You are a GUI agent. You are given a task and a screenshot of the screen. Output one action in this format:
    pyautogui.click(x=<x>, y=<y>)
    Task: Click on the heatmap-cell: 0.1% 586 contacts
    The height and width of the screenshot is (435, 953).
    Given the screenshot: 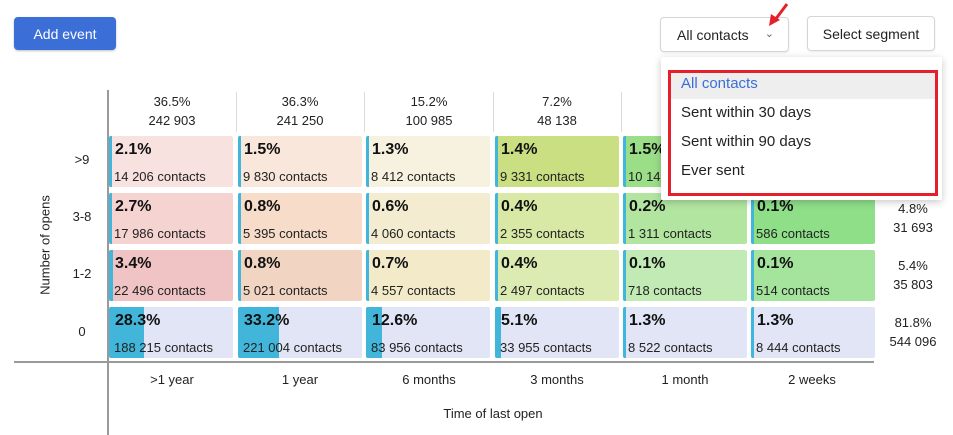 What is the action you would take?
    pyautogui.click(x=813, y=218)
    